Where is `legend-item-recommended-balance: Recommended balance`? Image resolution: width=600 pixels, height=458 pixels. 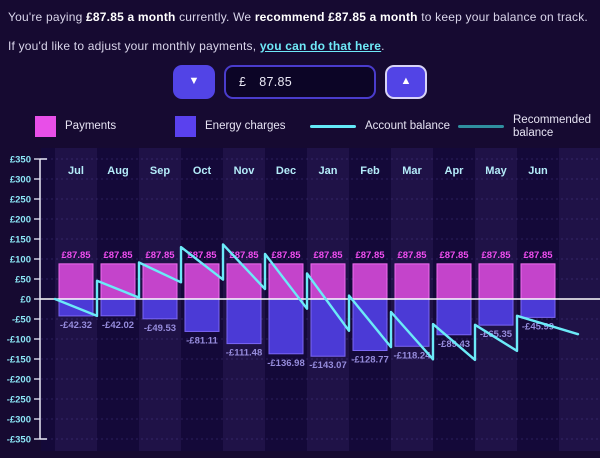
legend-item-recommended-balance: Recommended balance is located at coordinates (528, 127).